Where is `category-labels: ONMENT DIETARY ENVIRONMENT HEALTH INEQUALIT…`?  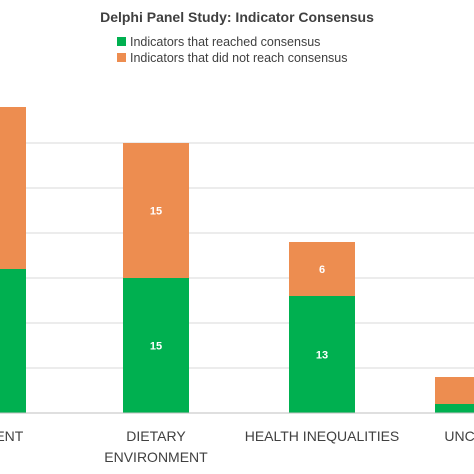 category-labels: ONMENT DIETARY ENVIRONMENT HEALTH INEQUALIT… is located at coordinates (237, 446).